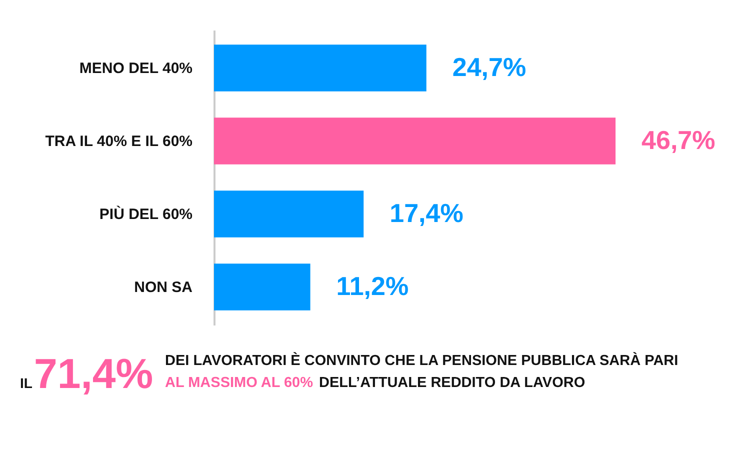 The width and height of the screenshot is (736, 452). Describe the element at coordinates (118, 141) in the screenshot. I see `y-tick-label: TRA IL 40% E IL 60%` at that location.